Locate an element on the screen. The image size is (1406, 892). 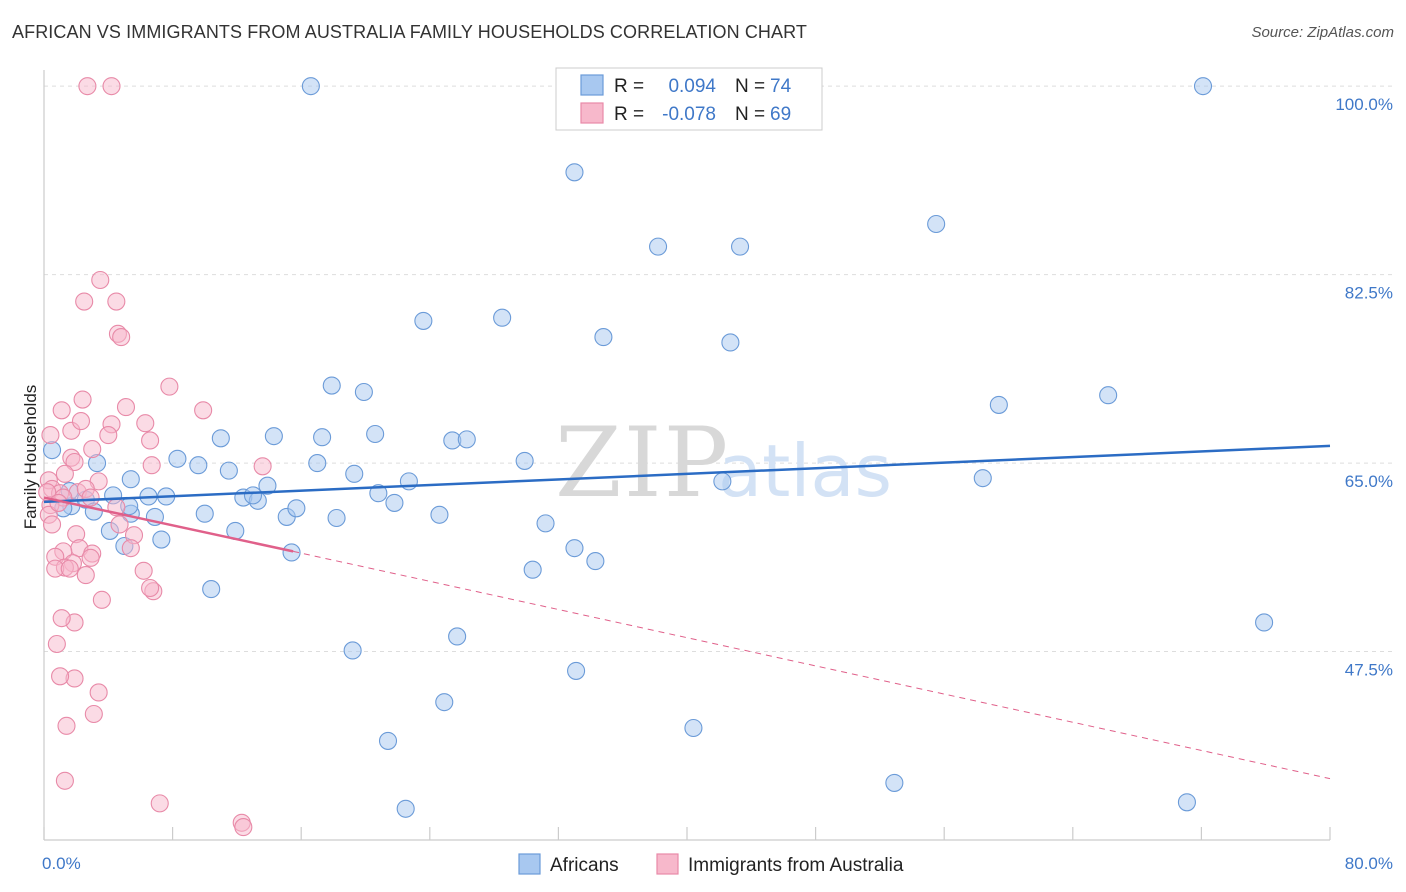
y-tick-label: 82.5% is located at coordinates (1369, 293).